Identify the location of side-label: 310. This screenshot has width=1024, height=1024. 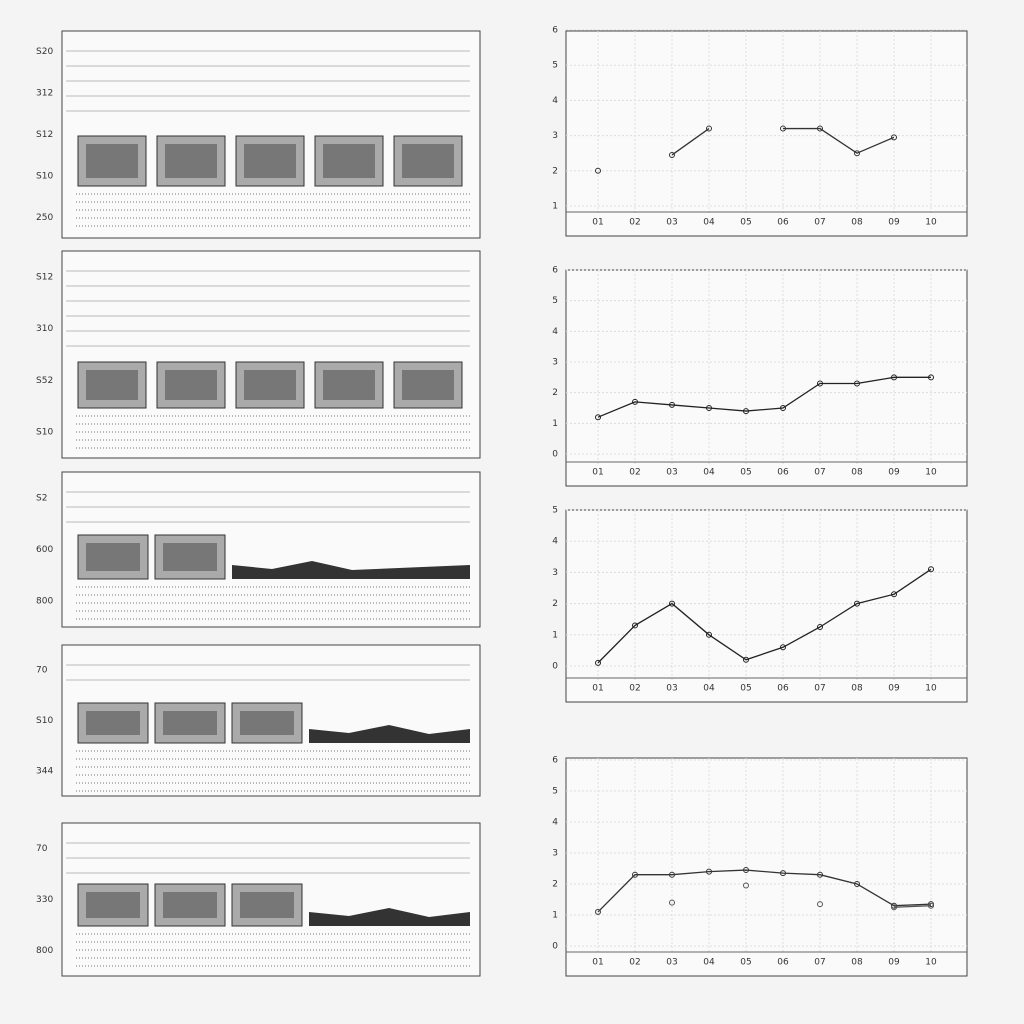
(44, 329).